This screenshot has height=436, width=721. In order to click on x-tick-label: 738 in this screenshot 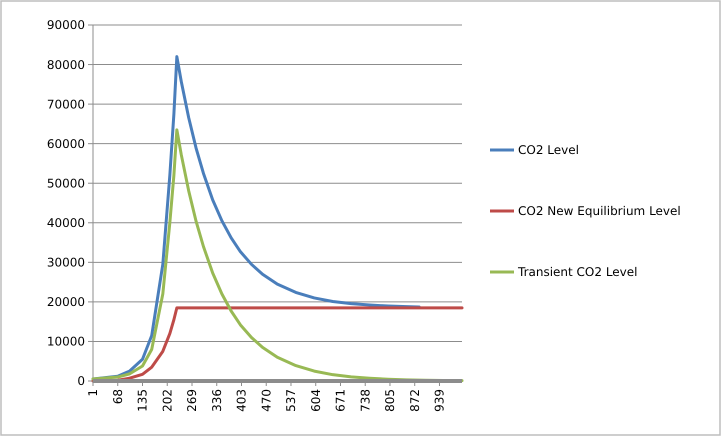, I will do `click(365, 400)`.